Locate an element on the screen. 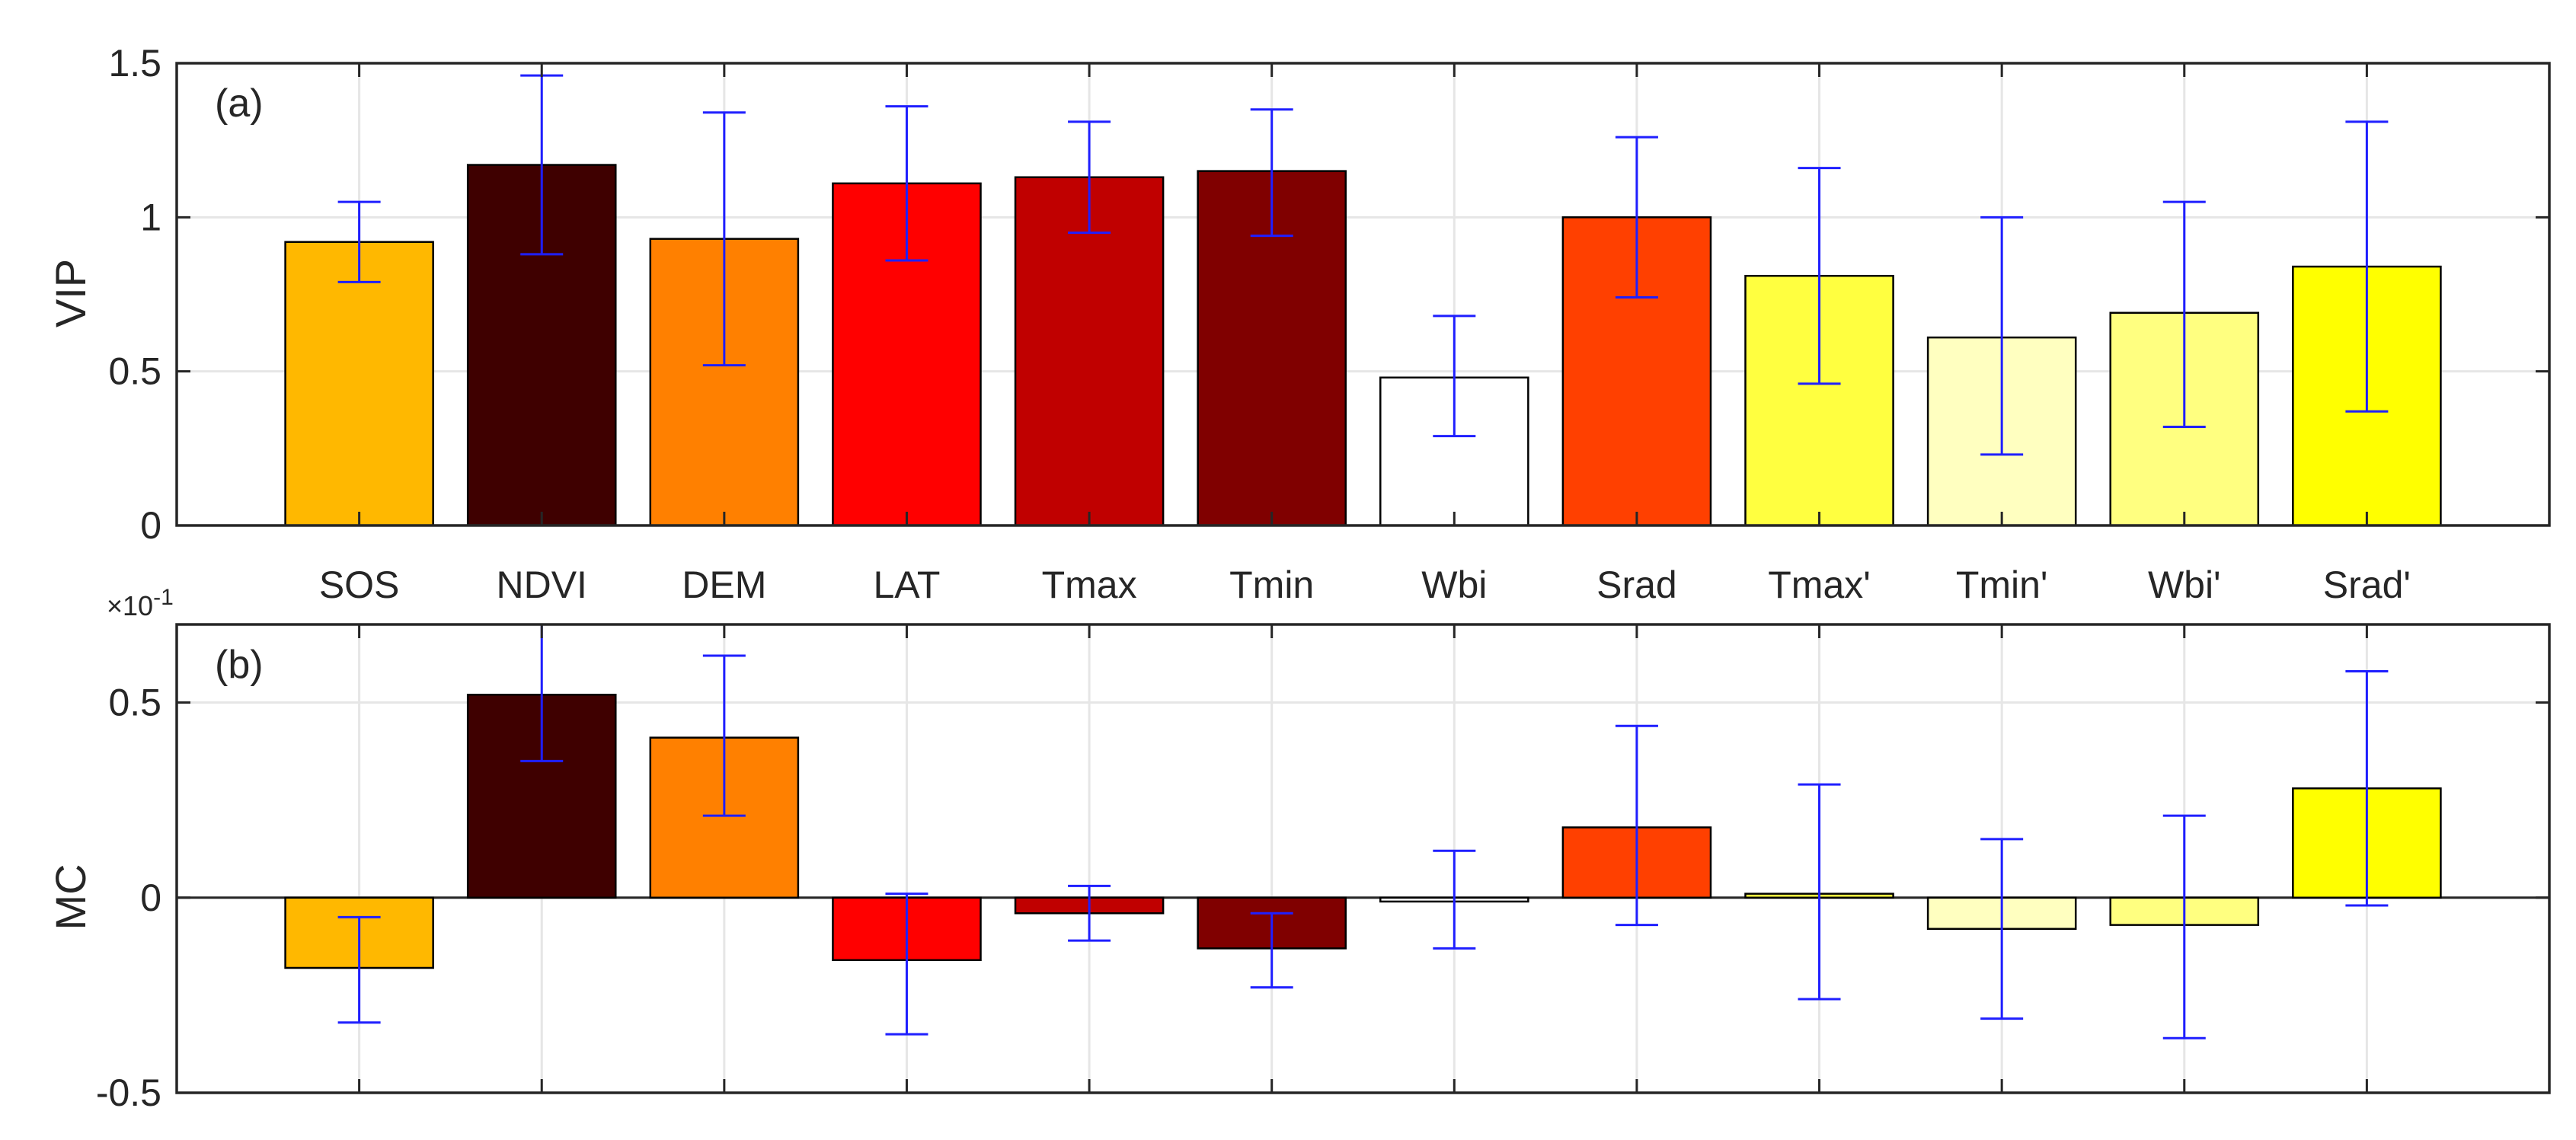 This screenshot has width=2576, height=1140. y-tick-label: 1.5 is located at coordinates (134, 63).